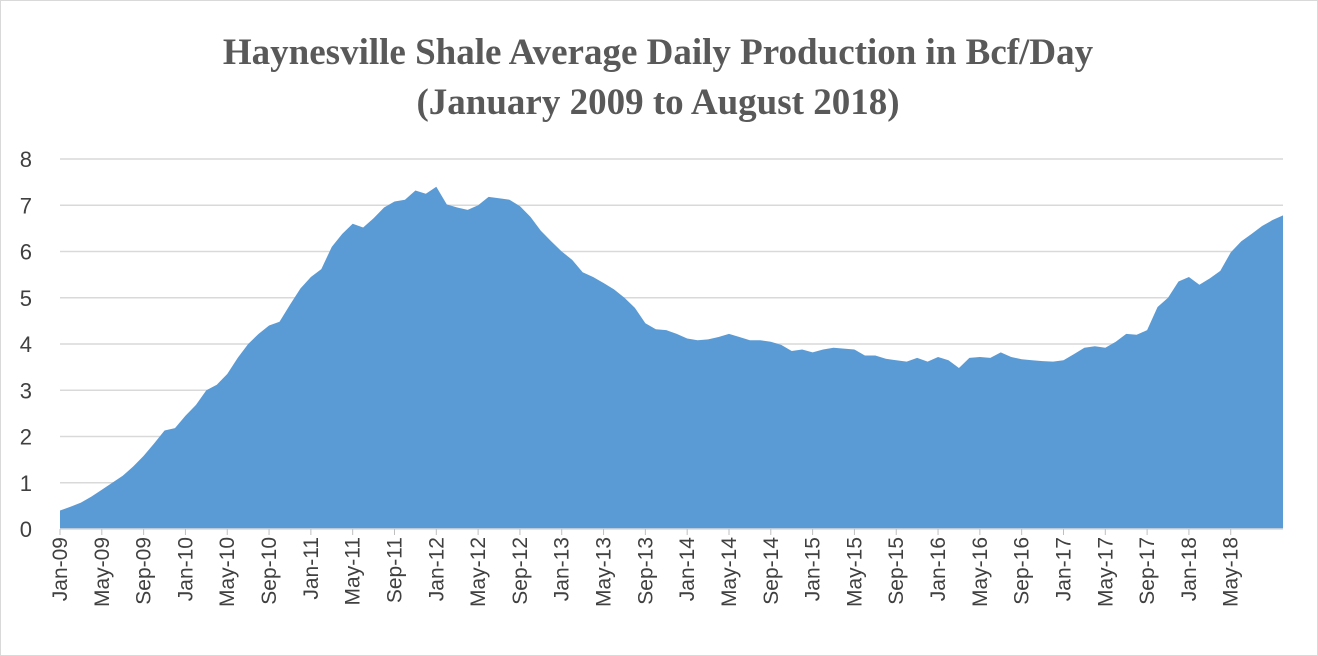  What do you see at coordinates (26, 390) in the screenshot?
I see `y-tick-label: 3` at bounding box center [26, 390].